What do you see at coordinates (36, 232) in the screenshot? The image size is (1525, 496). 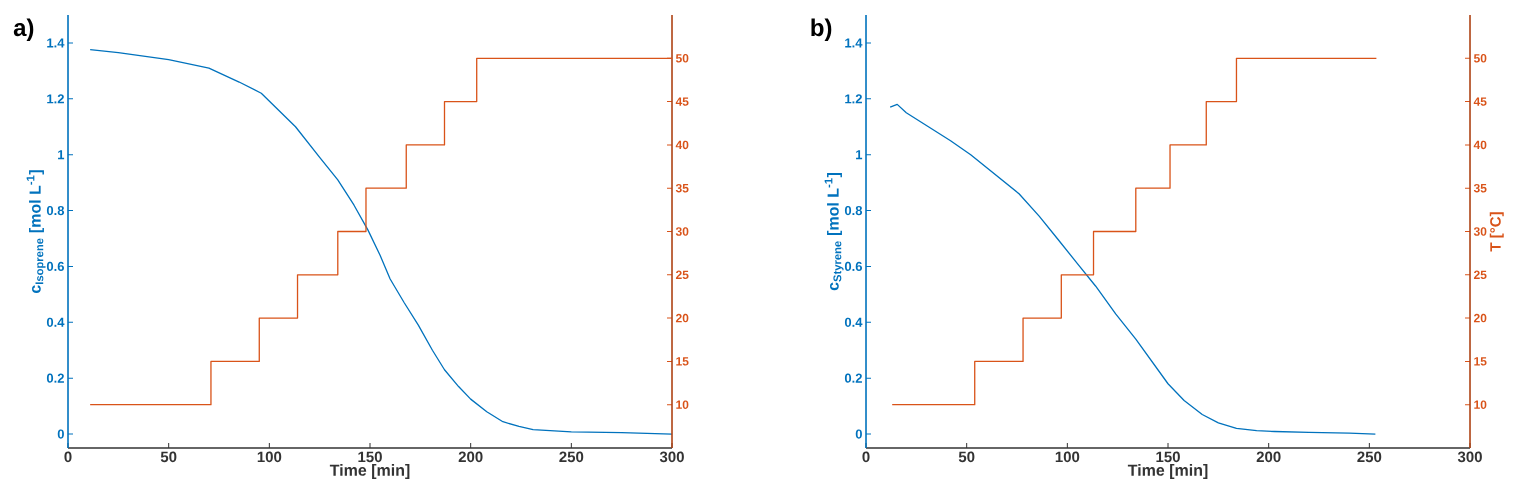 I see `y-axis-title: c$_{Isoprene}$ [mol L$^{-1}$]` at bounding box center [36, 232].